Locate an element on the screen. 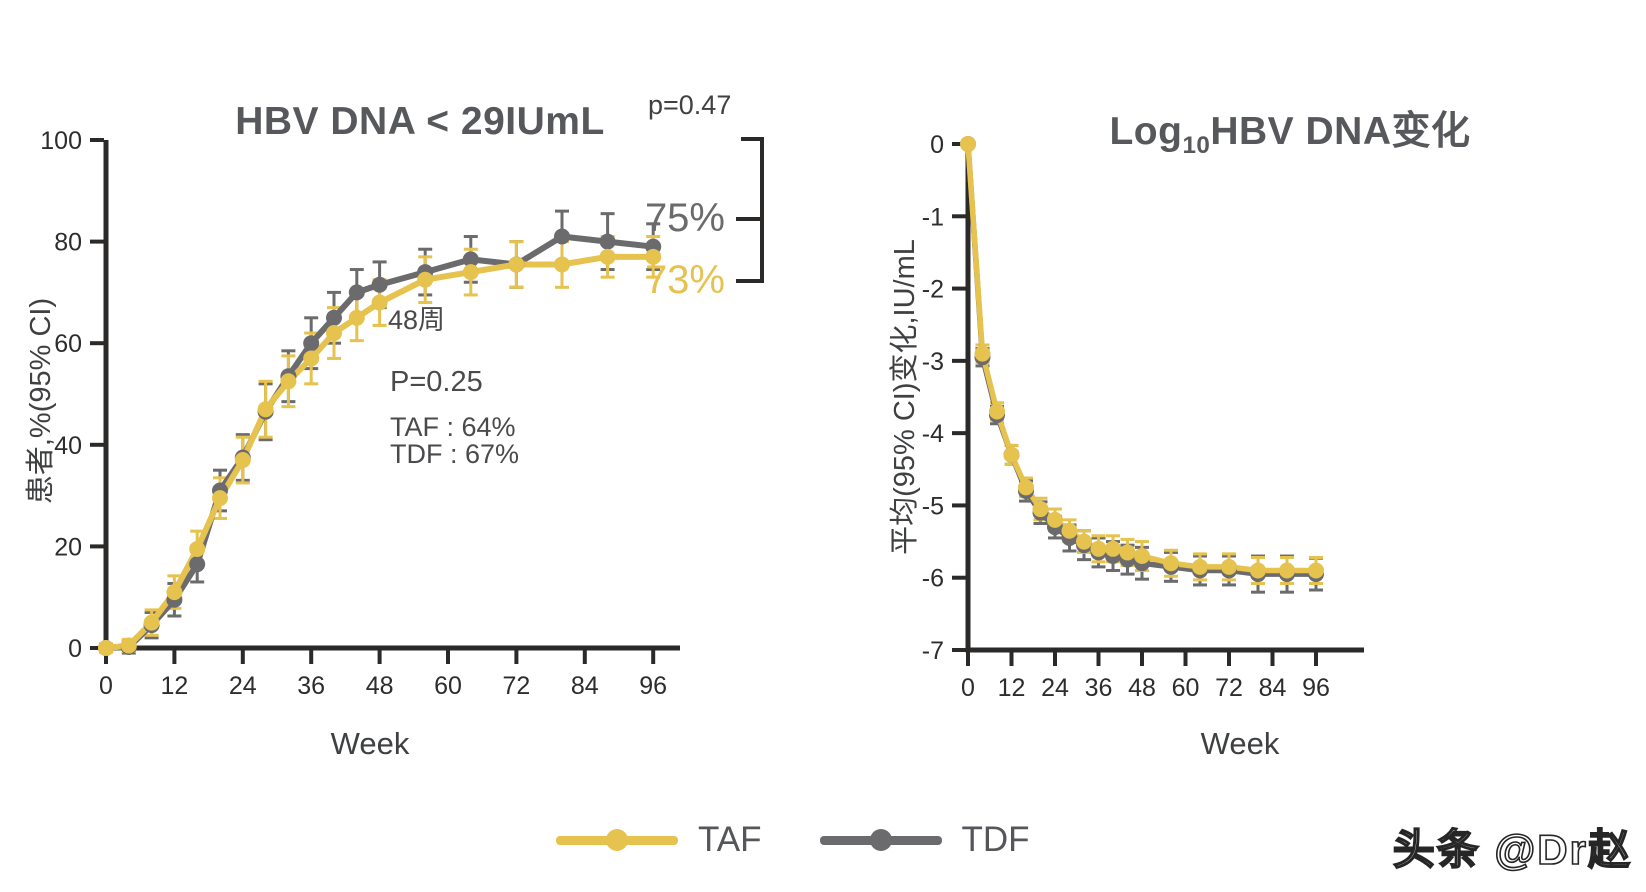 Image resolution: width=1646 pixels, height=892 pixels. y-tick-label: -1 is located at coordinates (933, 217).